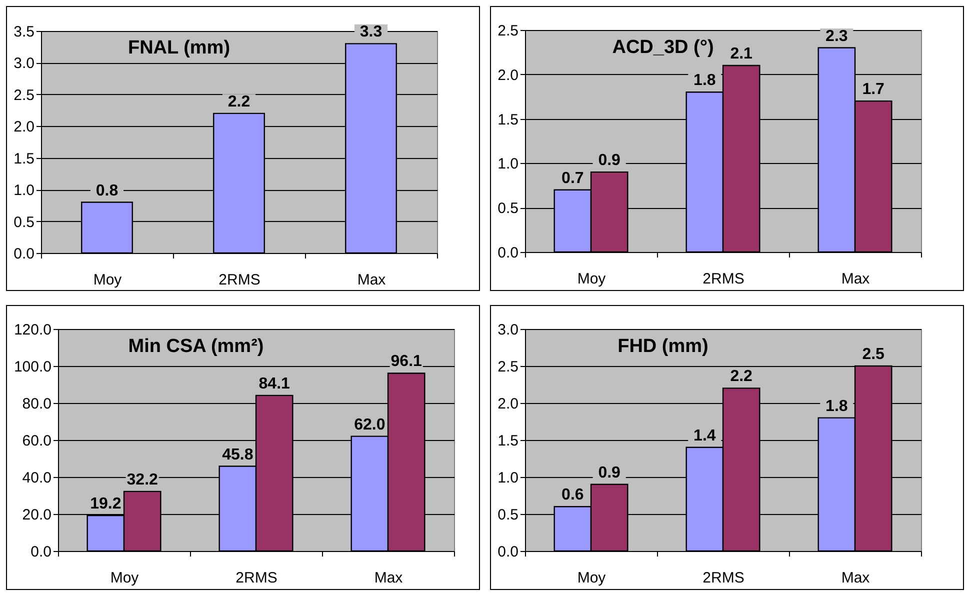  What do you see at coordinates (37, 515) in the screenshot?
I see `y-tick-label: 20.0` at bounding box center [37, 515].